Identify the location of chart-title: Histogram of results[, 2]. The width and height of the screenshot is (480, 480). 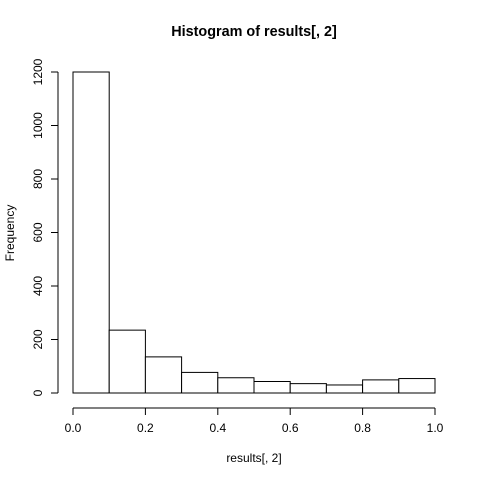
(254, 32).